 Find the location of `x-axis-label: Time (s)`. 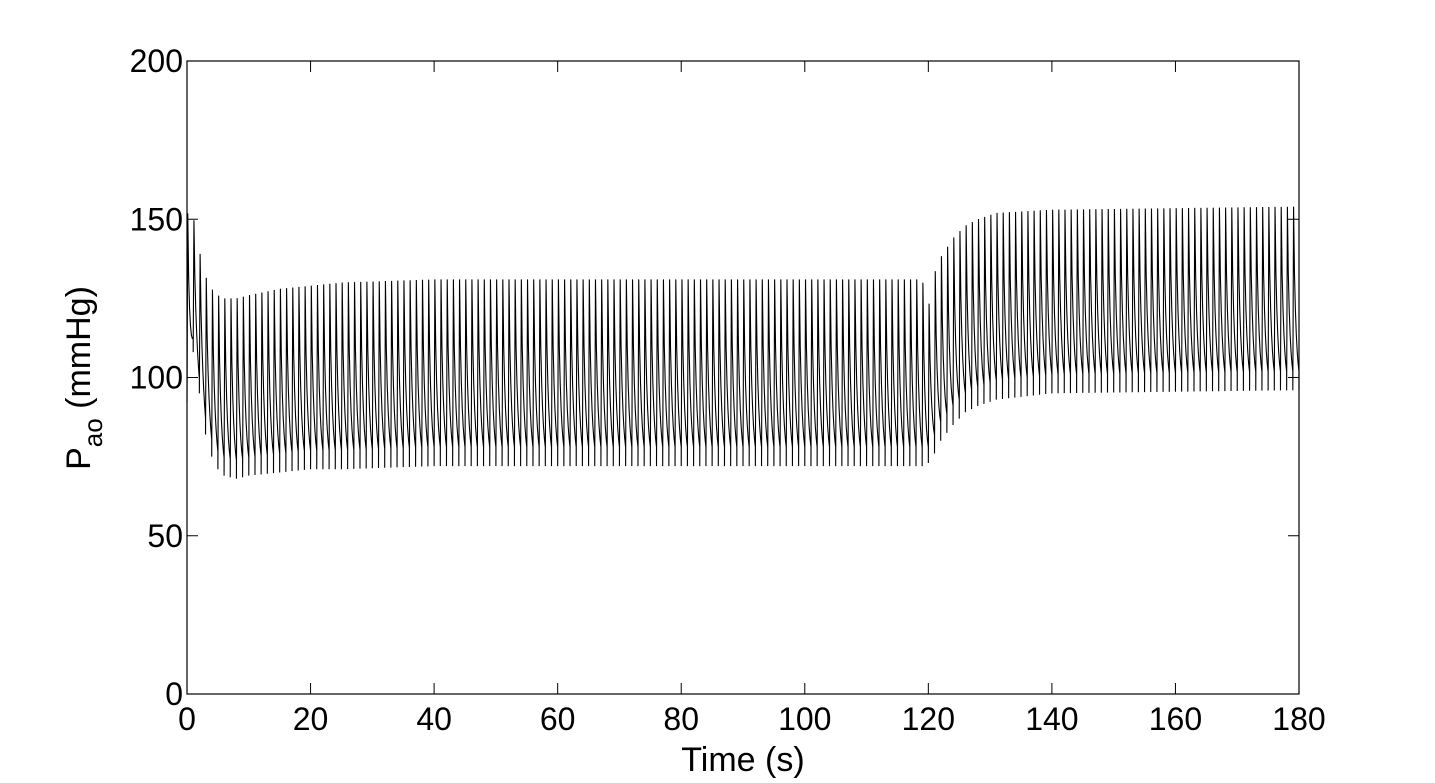

x-axis-label: Time (s) is located at coordinates (742, 760).